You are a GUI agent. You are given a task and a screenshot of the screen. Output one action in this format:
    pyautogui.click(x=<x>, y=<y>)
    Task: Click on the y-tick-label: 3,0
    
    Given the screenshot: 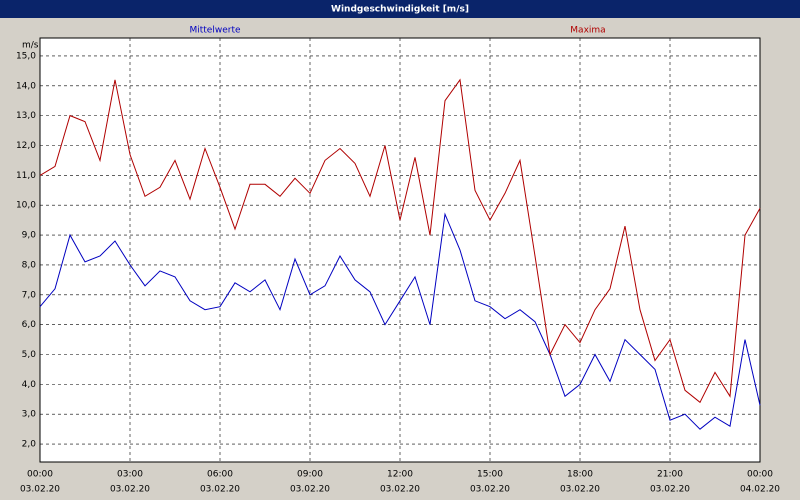 What is the action you would take?
    pyautogui.click(x=29, y=415)
    